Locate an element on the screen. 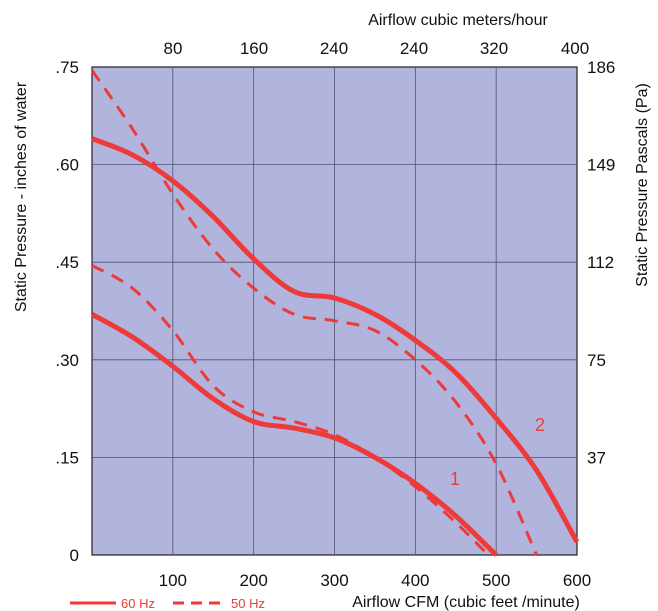  y-tick-label: .60 is located at coordinates (67, 165).